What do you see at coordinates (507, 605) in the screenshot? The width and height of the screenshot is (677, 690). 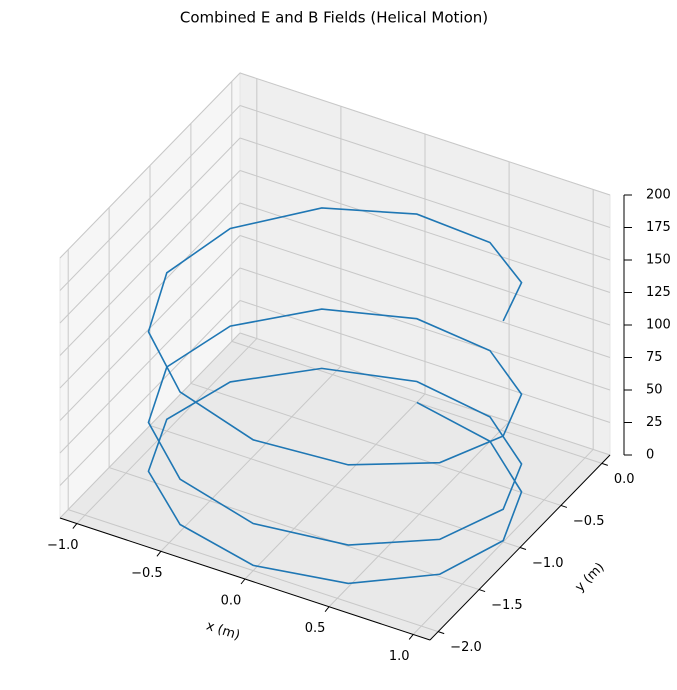 I see `y-tick-label: −1.5` at bounding box center [507, 605].